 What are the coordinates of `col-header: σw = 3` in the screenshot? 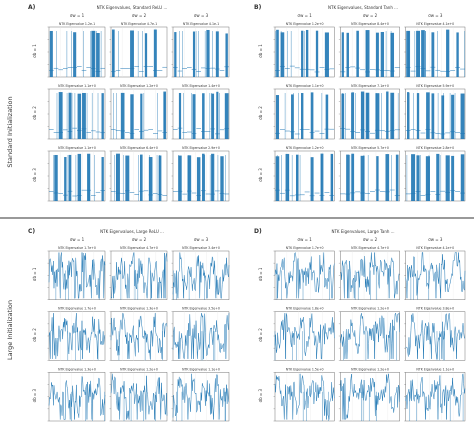 It's located at (435, 15).